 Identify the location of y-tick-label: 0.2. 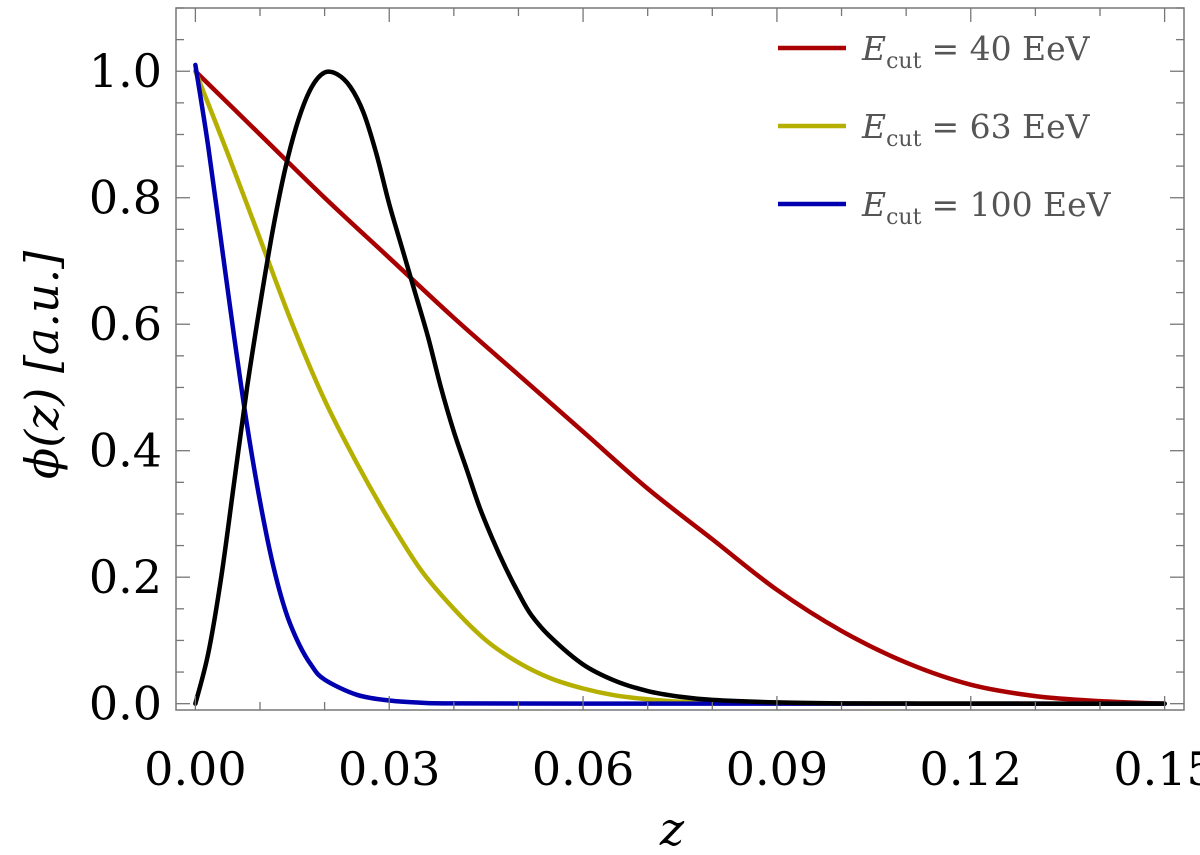
(125, 577).